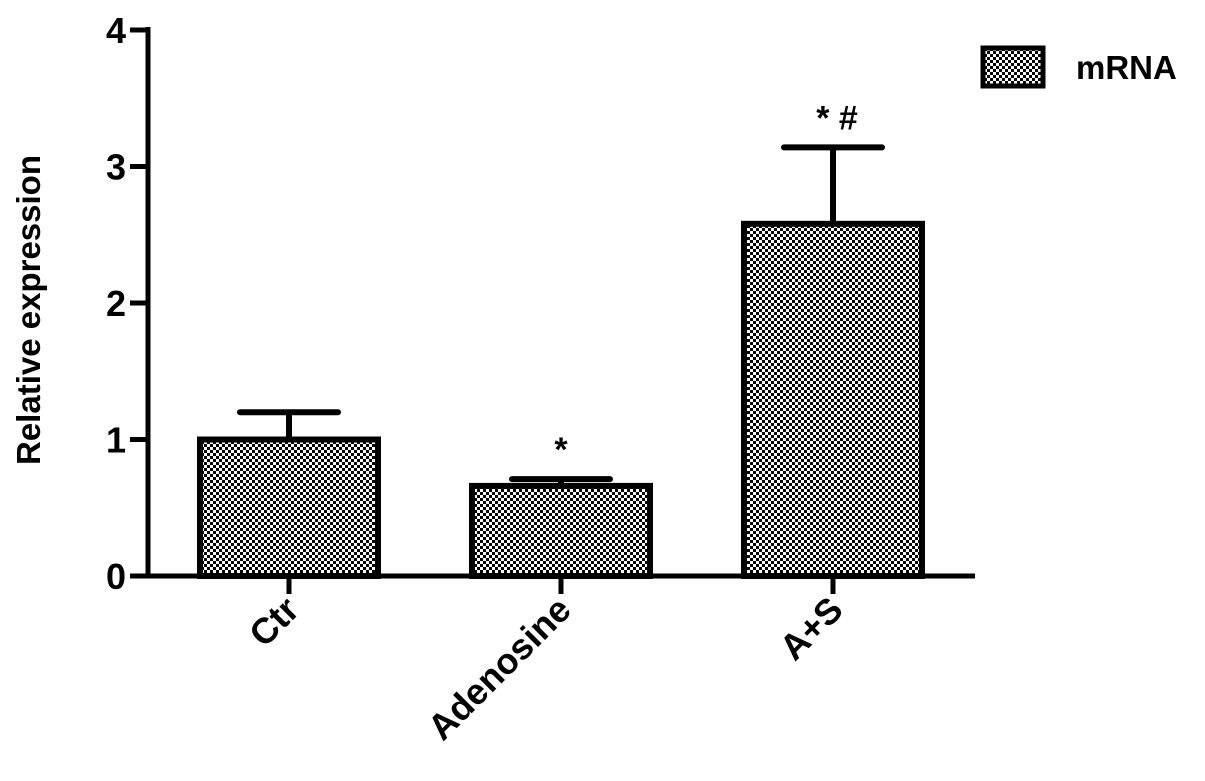 This screenshot has width=1205, height=781. What do you see at coordinates (561, 450) in the screenshot?
I see `significance-label-1: *` at bounding box center [561, 450].